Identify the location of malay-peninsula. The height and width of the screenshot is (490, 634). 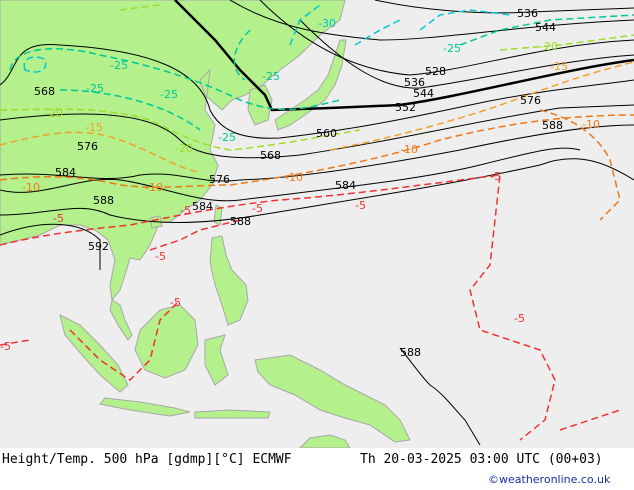
(121, 320).